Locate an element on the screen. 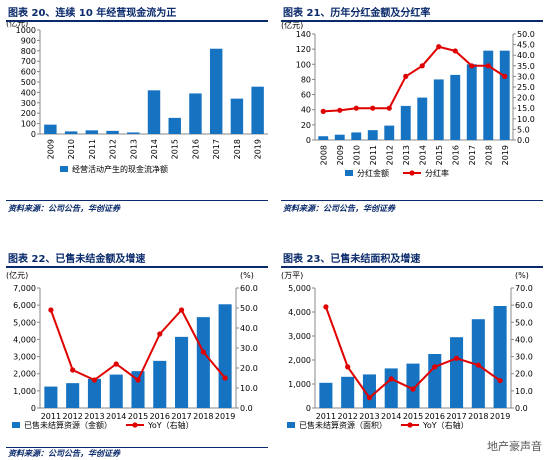 The height and width of the screenshot is (460, 550). x-tick-label: 2009 is located at coordinates (50, 149).